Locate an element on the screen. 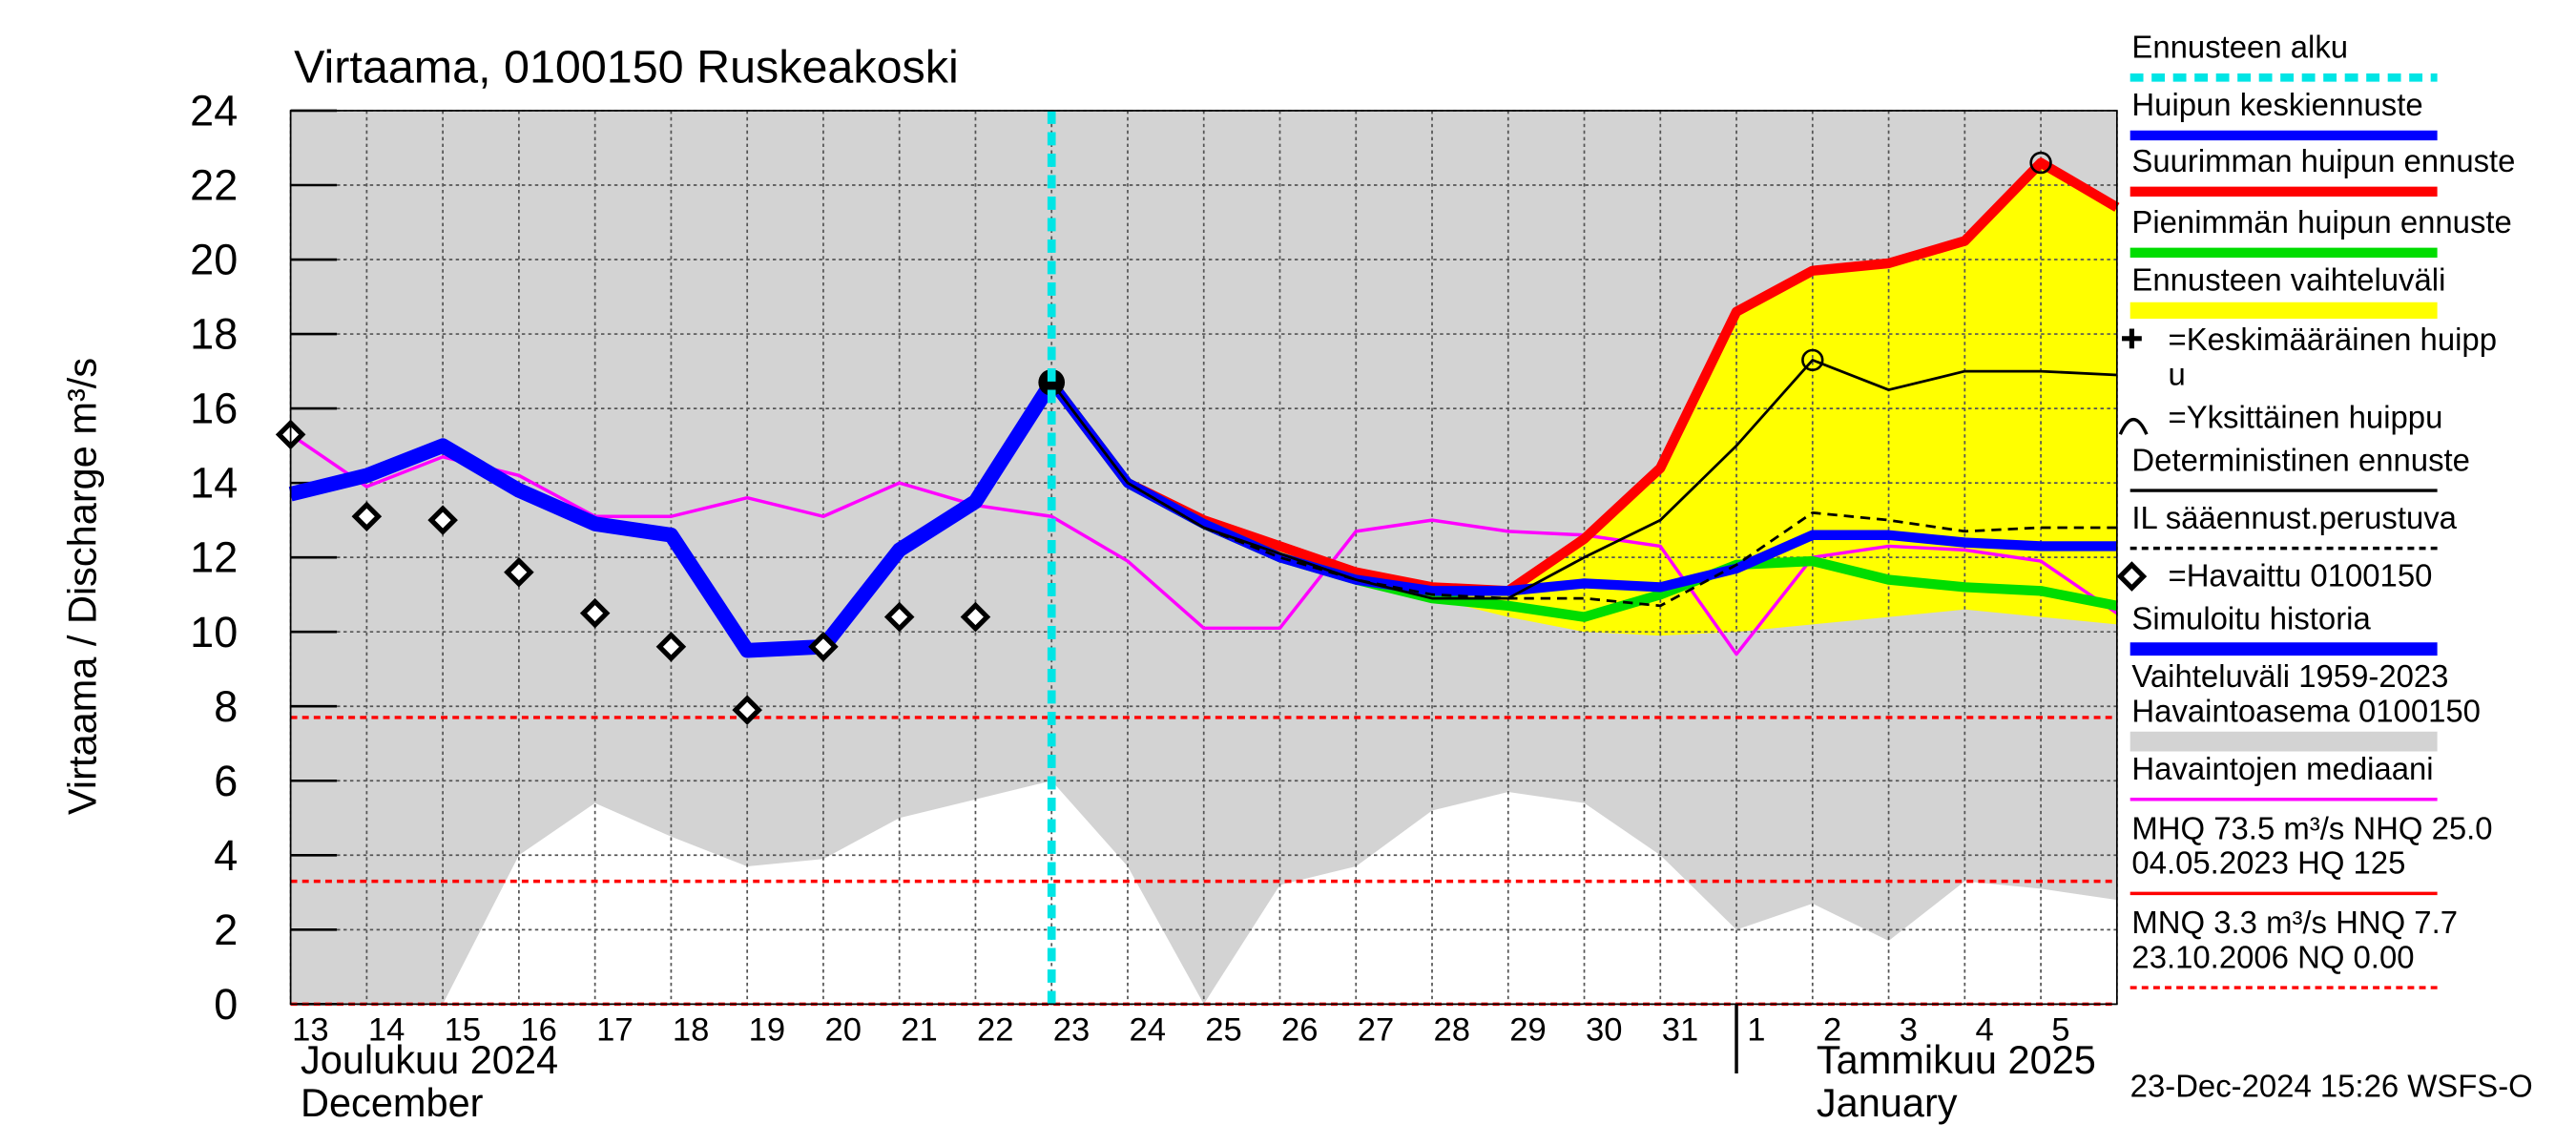 The width and height of the screenshot is (2576, 1145). y-tick-label: 2 is located at coordinates (226, 930).